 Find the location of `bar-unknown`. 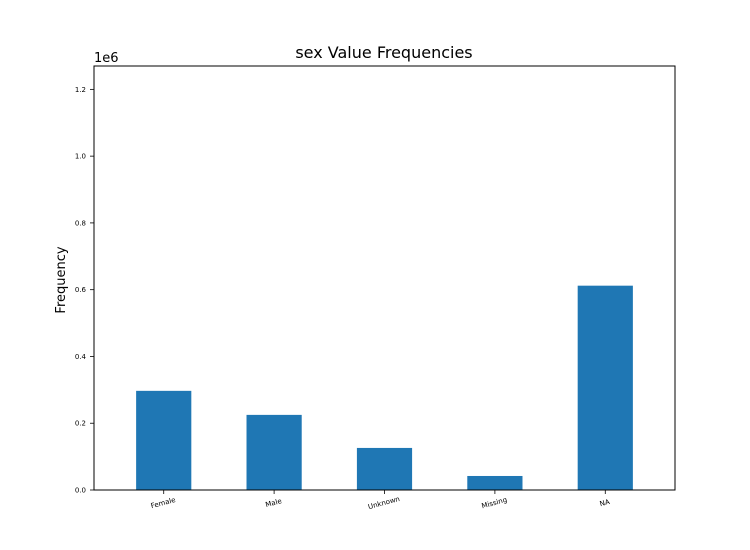

bar-unknown is located at coordinates (384, 468).